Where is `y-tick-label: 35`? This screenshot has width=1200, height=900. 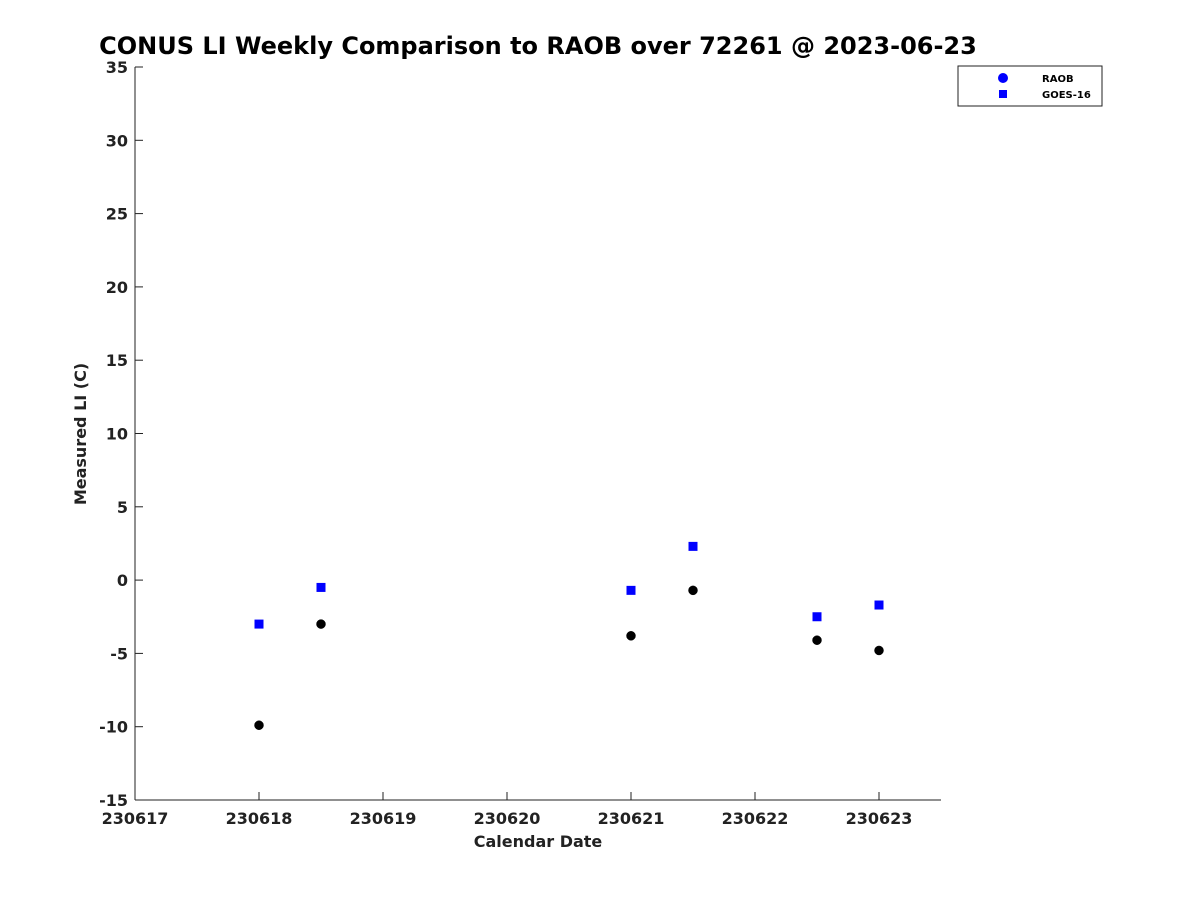
y-tick-label: 35 is located at coordinates (117, 67).